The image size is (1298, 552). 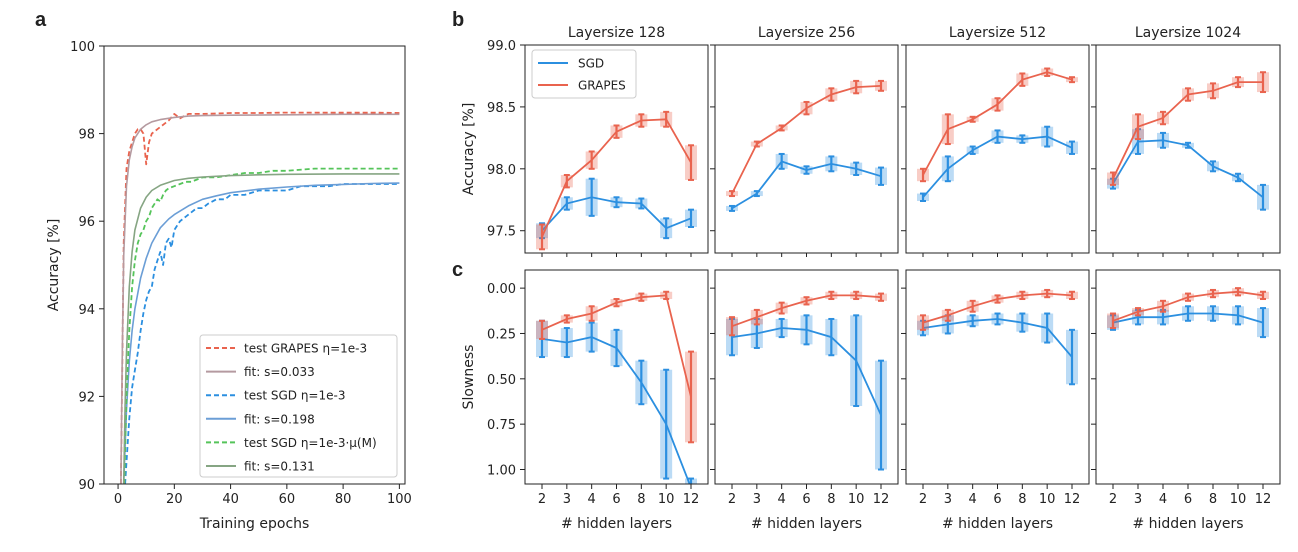 What do you see at coordinates (501, 108) in the screenshot?
I see `y-tick-label: 98.5` at bounding box center [501, 108].